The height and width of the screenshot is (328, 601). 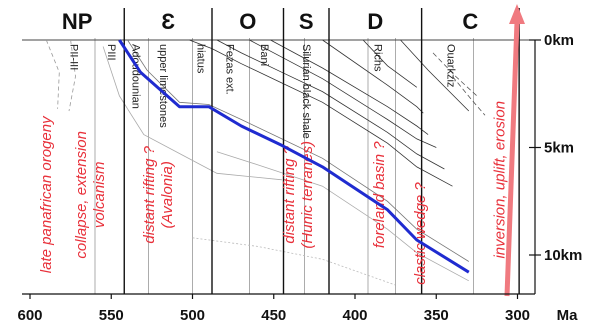 I want to click on period-label: D, so click(x=375, y=21).